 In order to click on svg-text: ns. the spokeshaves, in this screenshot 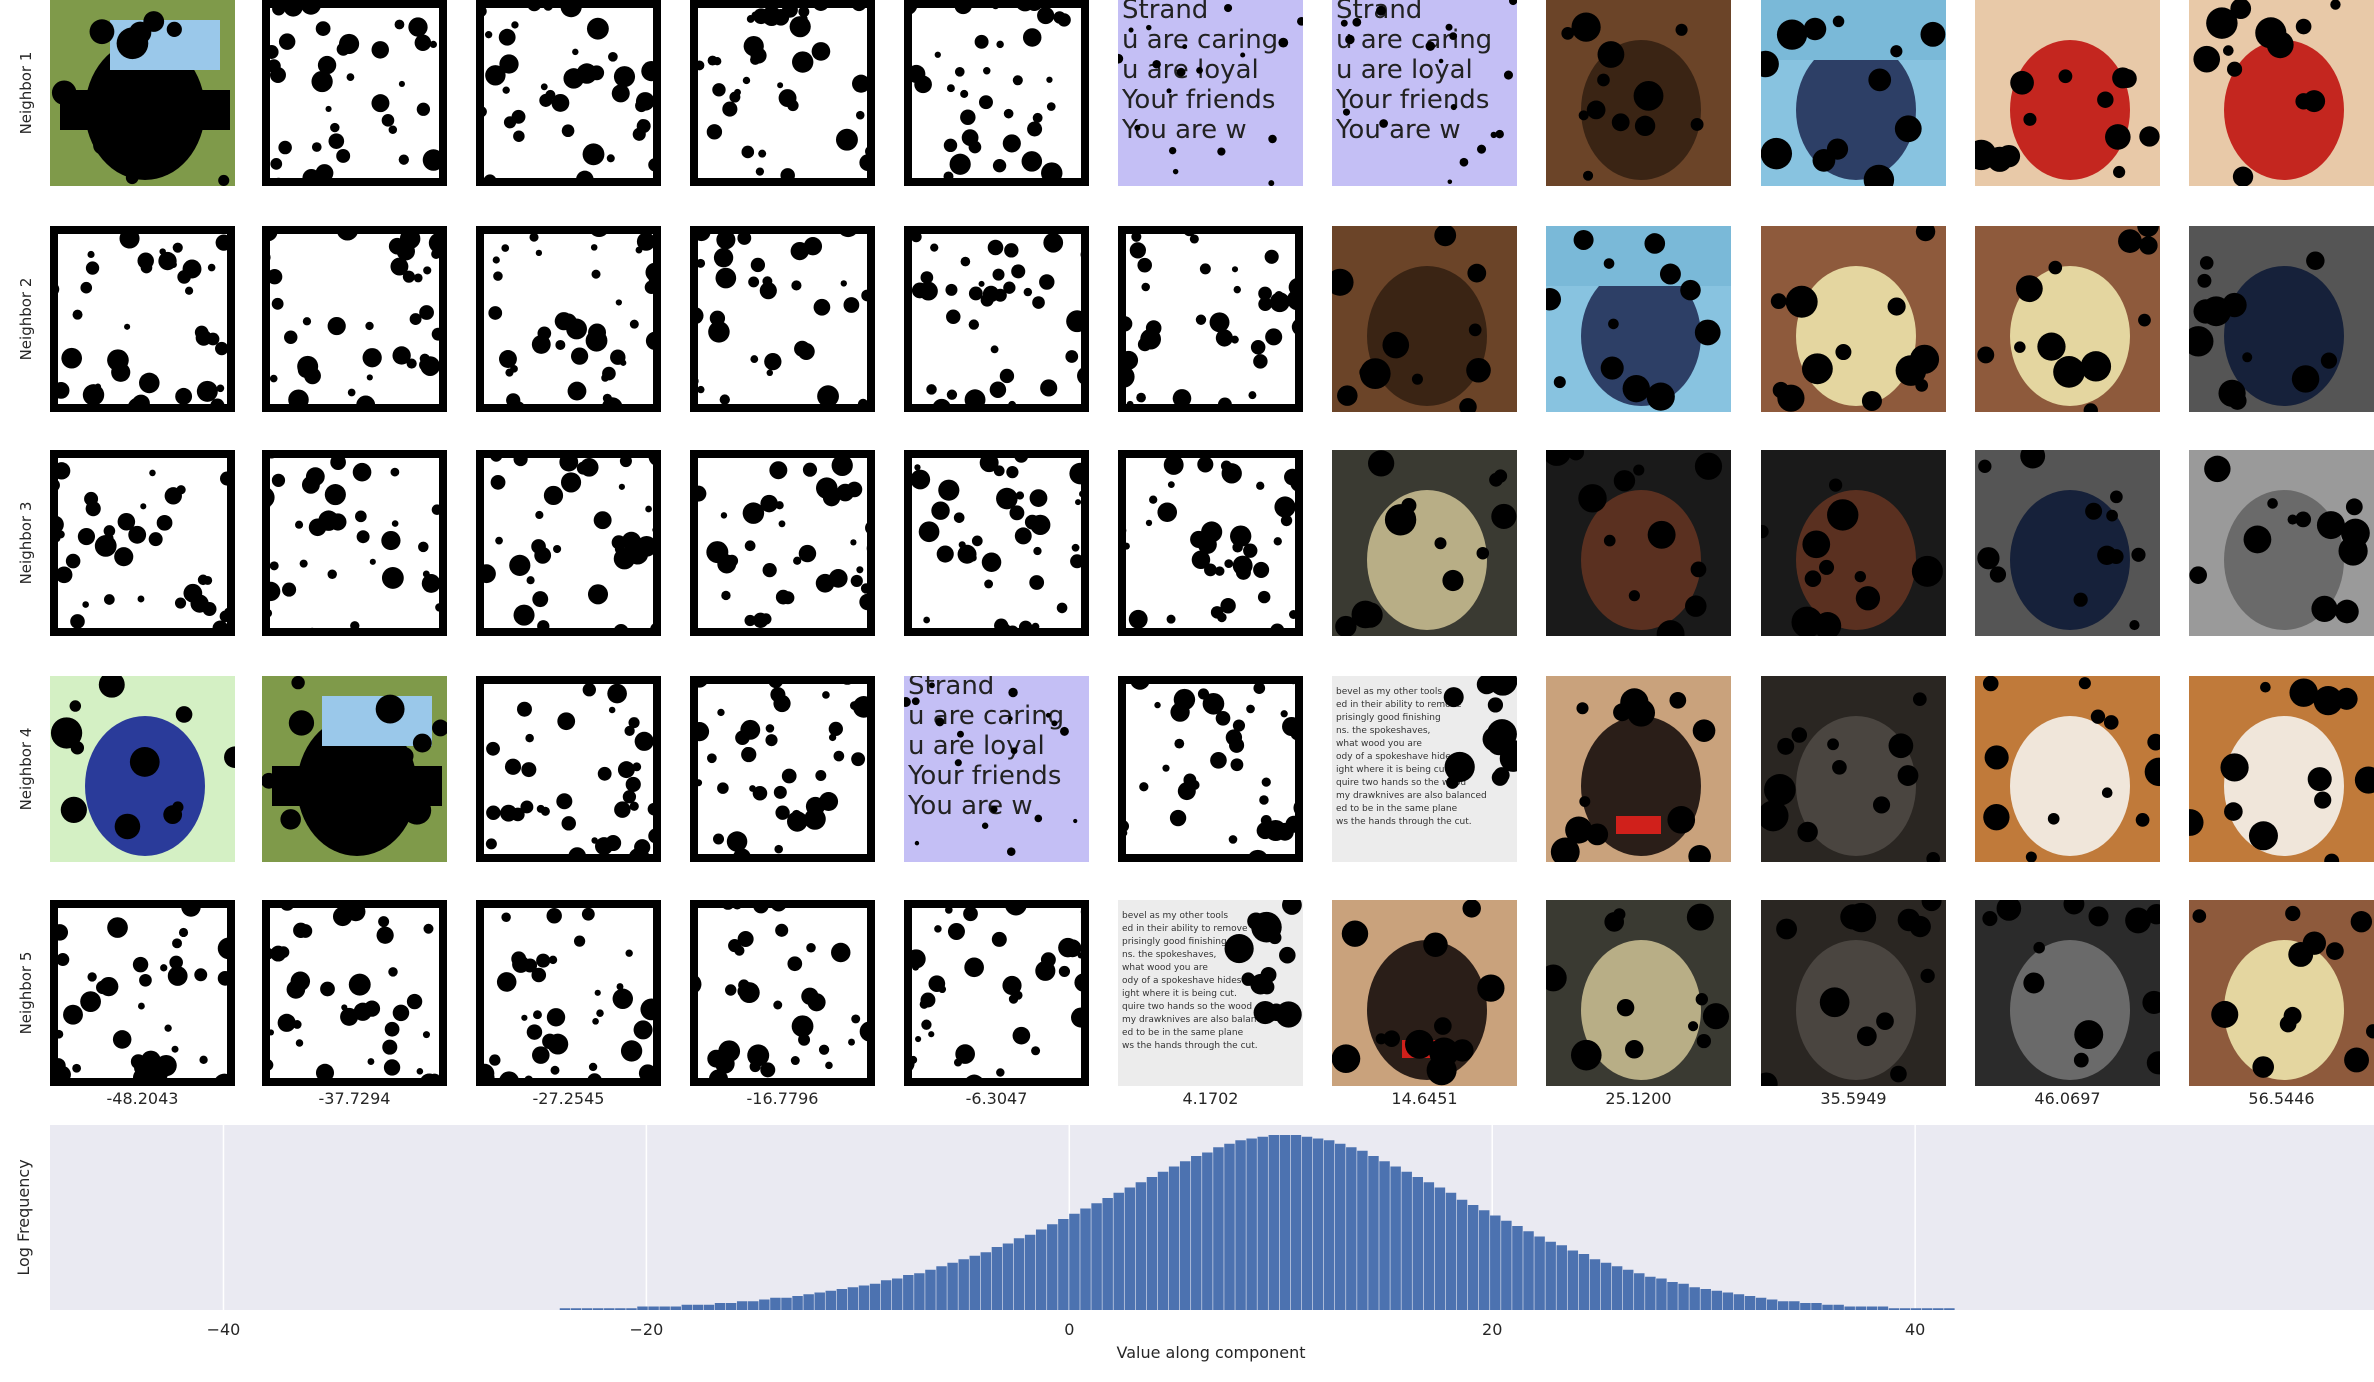, I will do `click(1383, 731)`.